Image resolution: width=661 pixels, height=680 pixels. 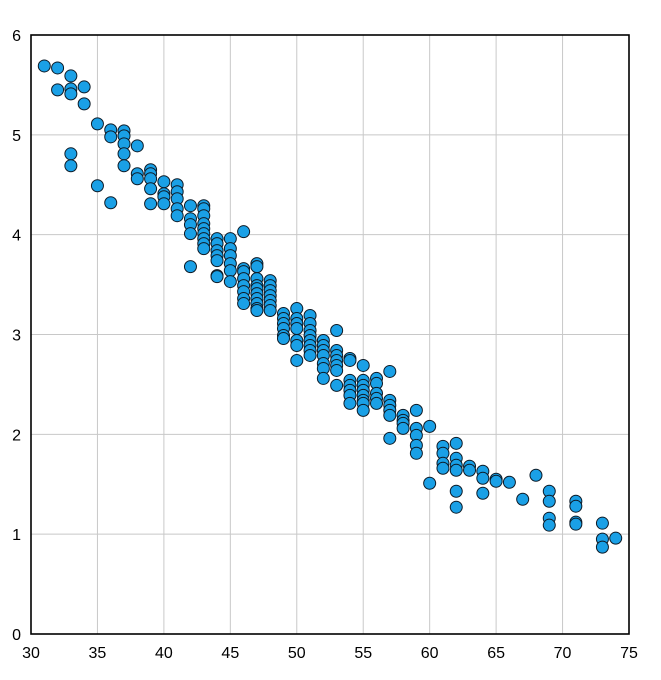 I want to click on x-tick-label: 30, so click(x=31, y=653).